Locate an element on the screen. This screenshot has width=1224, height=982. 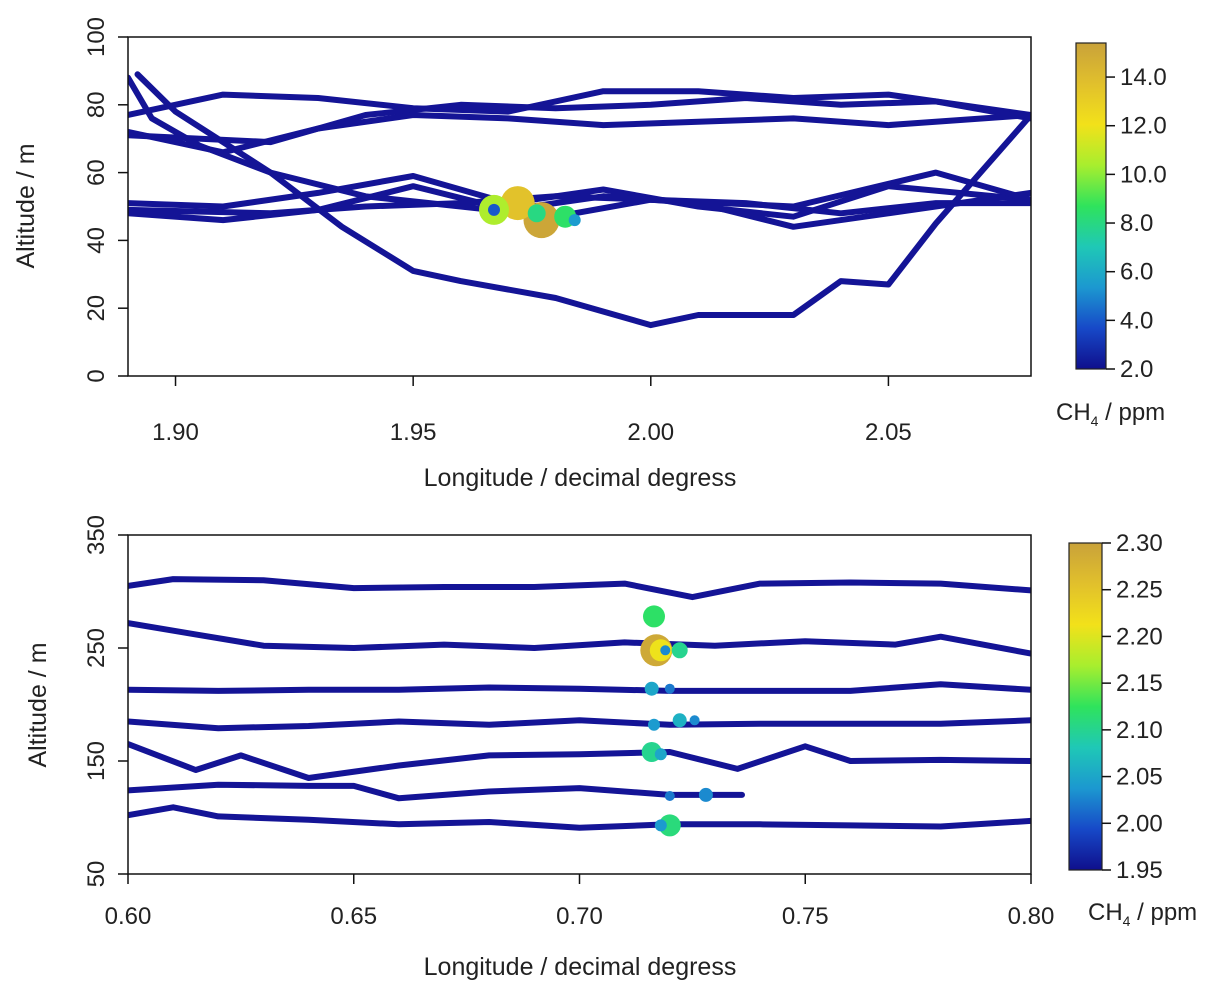
x-tick-label: 1.95 is located at coordinates (413, 432).